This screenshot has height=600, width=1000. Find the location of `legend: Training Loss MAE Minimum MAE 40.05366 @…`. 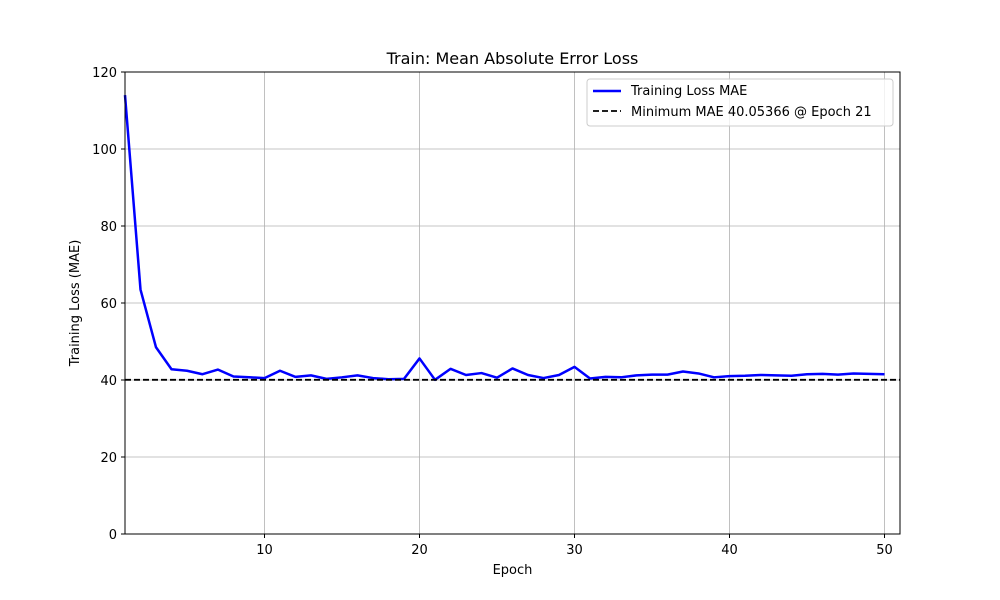

legend: Training Loss MAE Minimum MAE 40.05366 @… is located at coordinates (740, 102).